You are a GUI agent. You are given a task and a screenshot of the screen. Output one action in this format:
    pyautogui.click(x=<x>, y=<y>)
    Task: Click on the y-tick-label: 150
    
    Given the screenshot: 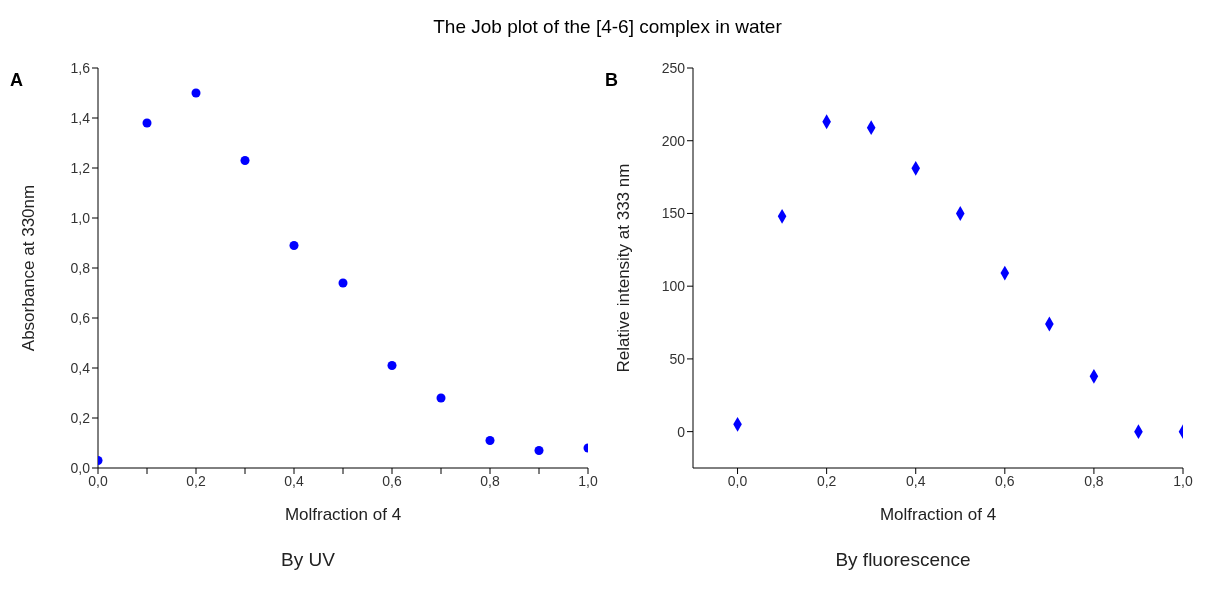 What is the action you would take?
    pyautogui.click(x=673, y=213)
    